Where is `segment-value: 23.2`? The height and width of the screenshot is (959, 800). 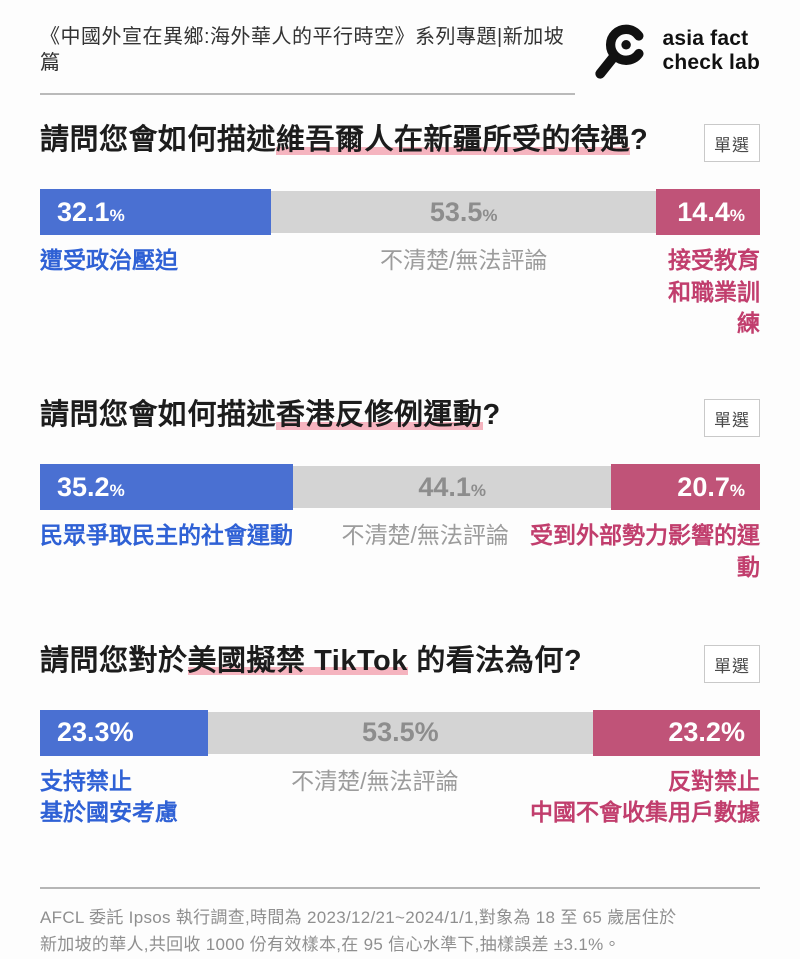
segment-value: 23.2 is located at coordinates (694, 732).